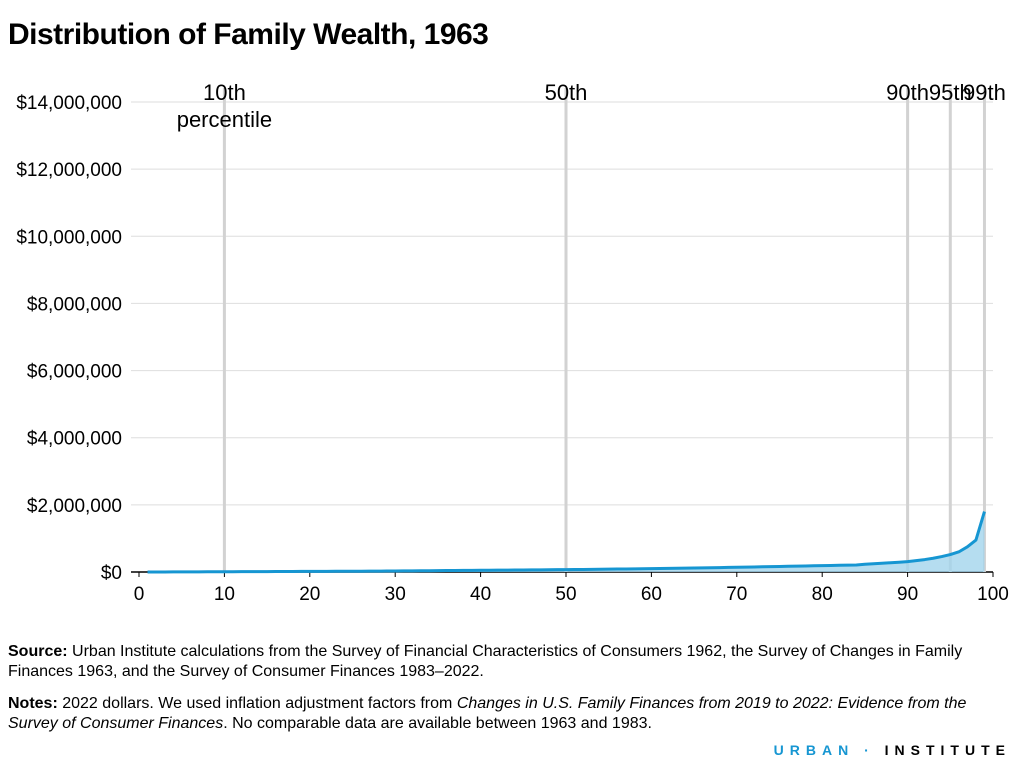 The width and height of the screenshot is (1023, 770). Describe the element at coordinates (74, 506) in the screenshot. I see `y-tick-label: $2,000,000` at that location.